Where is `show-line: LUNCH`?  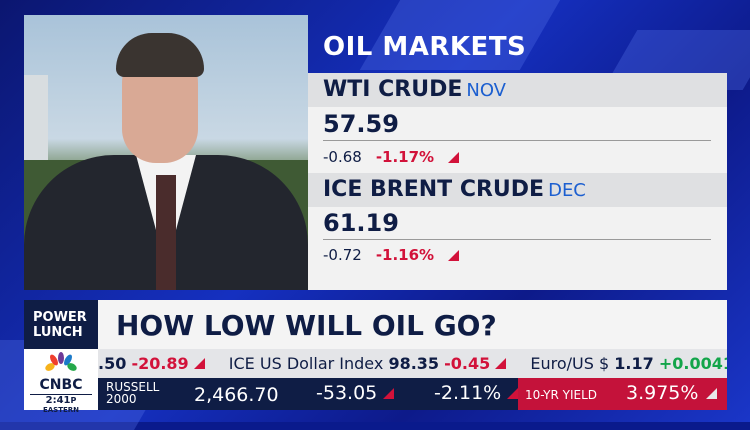
show-line: LUNCH is located at coordinates (58, 332).